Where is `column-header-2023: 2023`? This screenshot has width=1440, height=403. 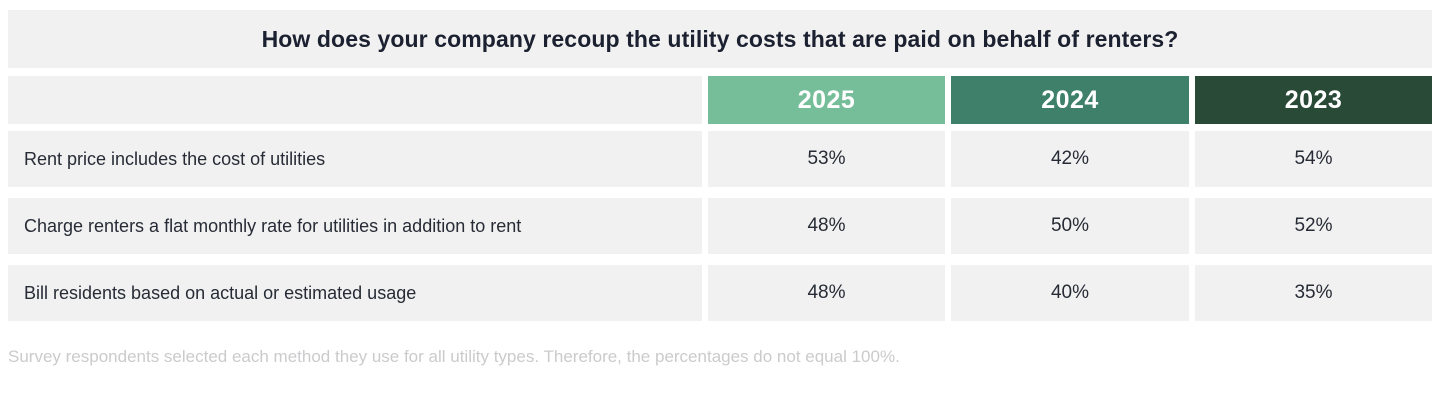 column-header-2023: 2023 is located at coordinates (1313, 100).